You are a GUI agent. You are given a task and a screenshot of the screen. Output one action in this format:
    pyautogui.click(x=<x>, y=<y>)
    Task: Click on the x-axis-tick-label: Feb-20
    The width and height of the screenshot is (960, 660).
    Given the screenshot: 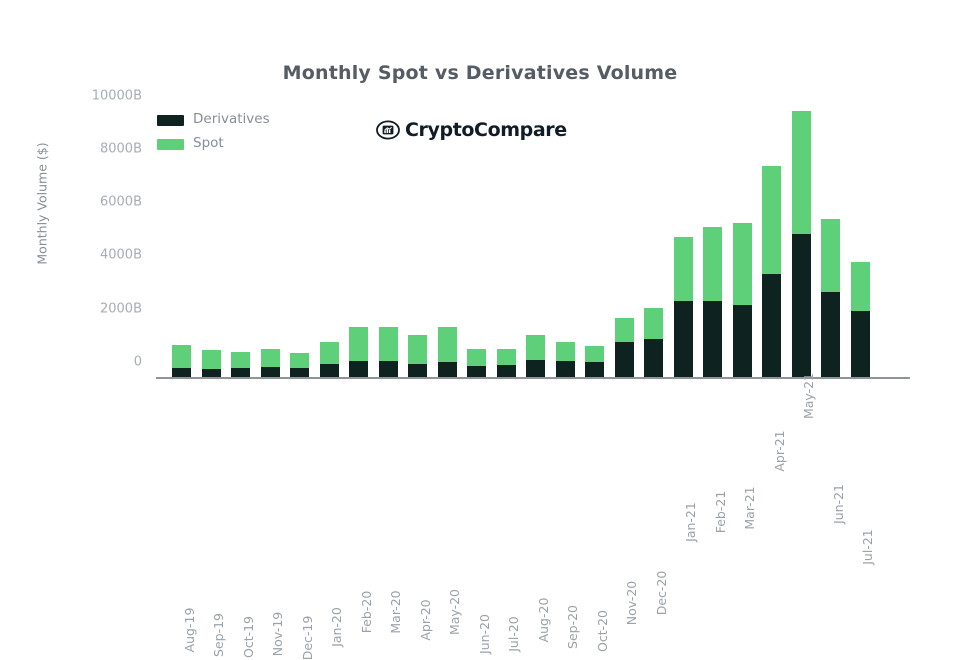 What is the action you would take?
    pyautogui.click(x=366, y=612)
    